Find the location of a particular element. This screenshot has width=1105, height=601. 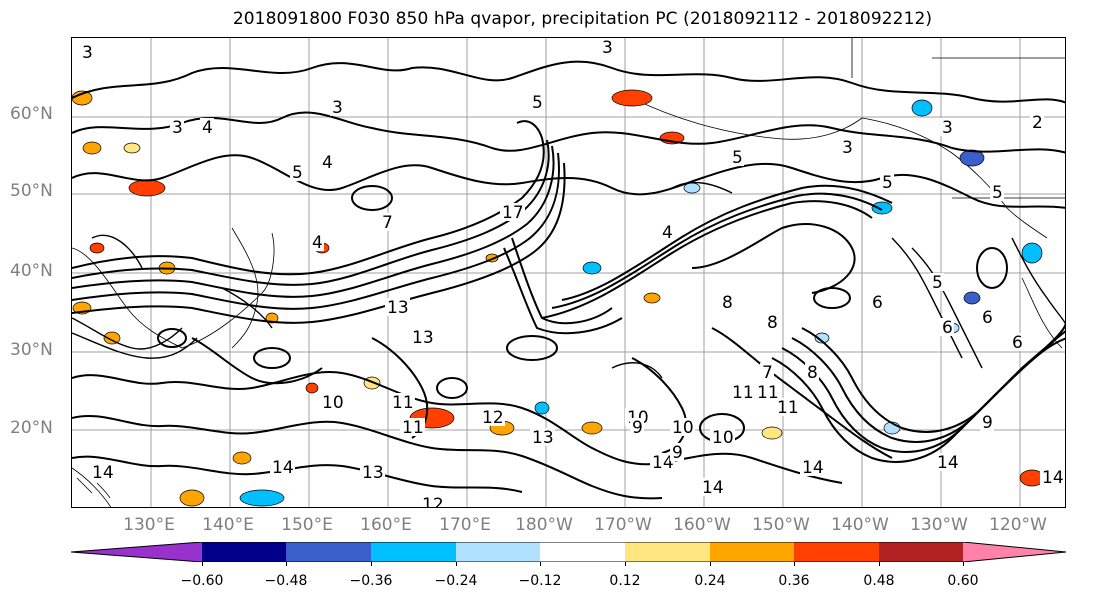

colorbar-tick-label: 0.60 is located at coordinates (963, 581).